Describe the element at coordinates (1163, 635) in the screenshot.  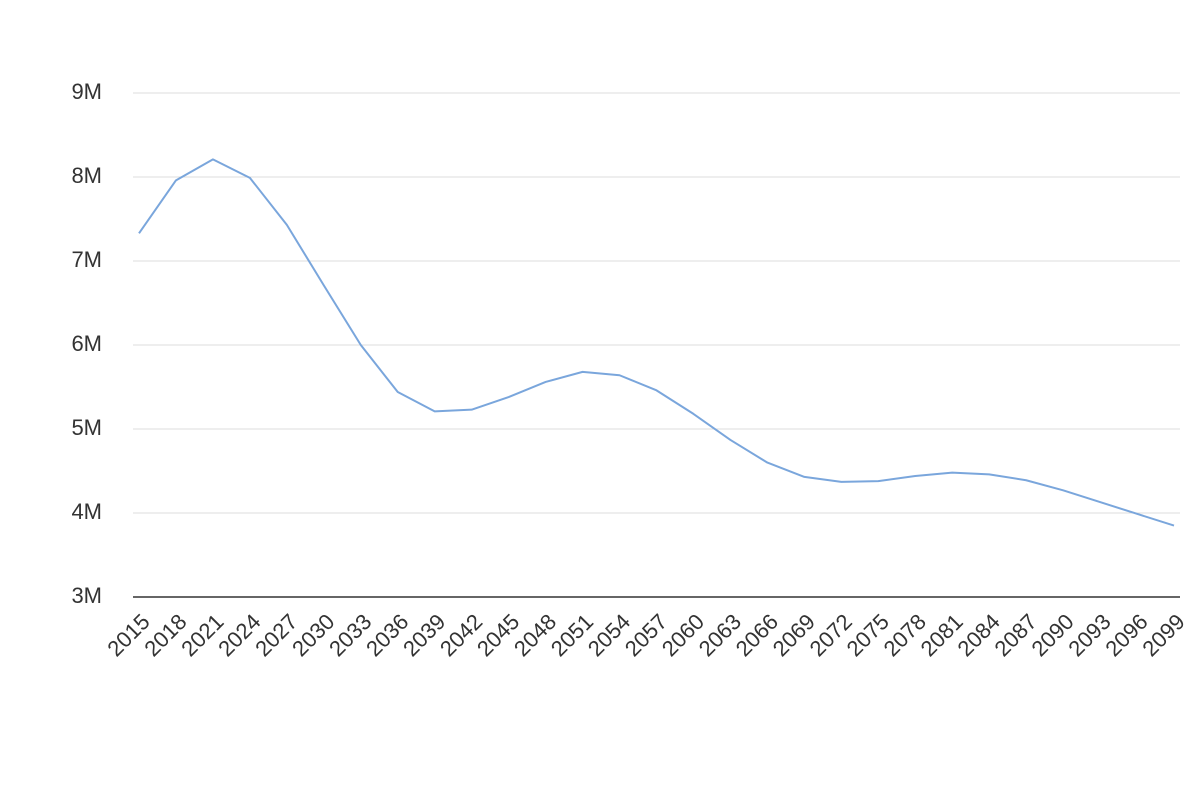
I see `x-tick-label: 2099` at that location.